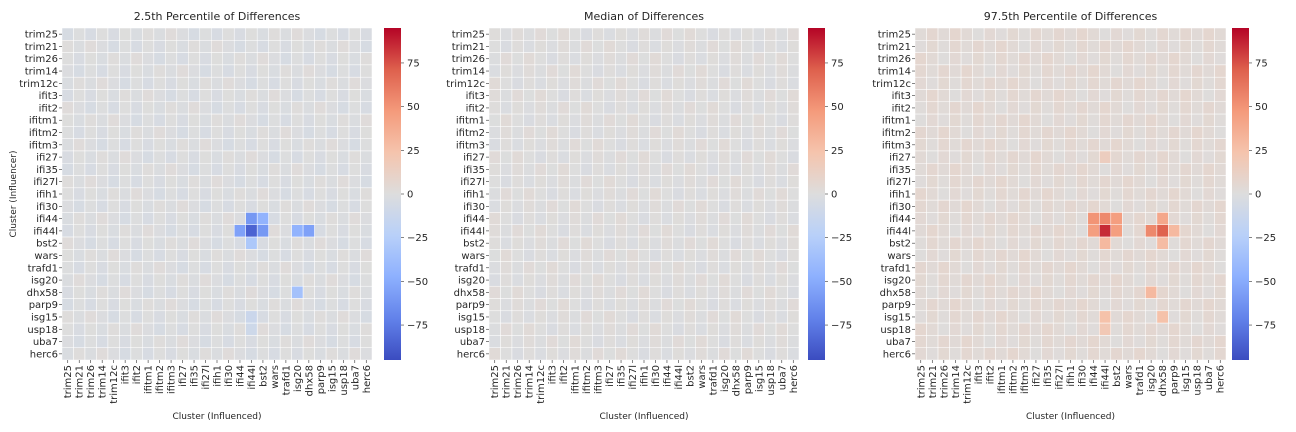 The height and width of the screenshot is (432, 1296). I want to click on colorbar-tick-label: −25, so click(1265, 238).